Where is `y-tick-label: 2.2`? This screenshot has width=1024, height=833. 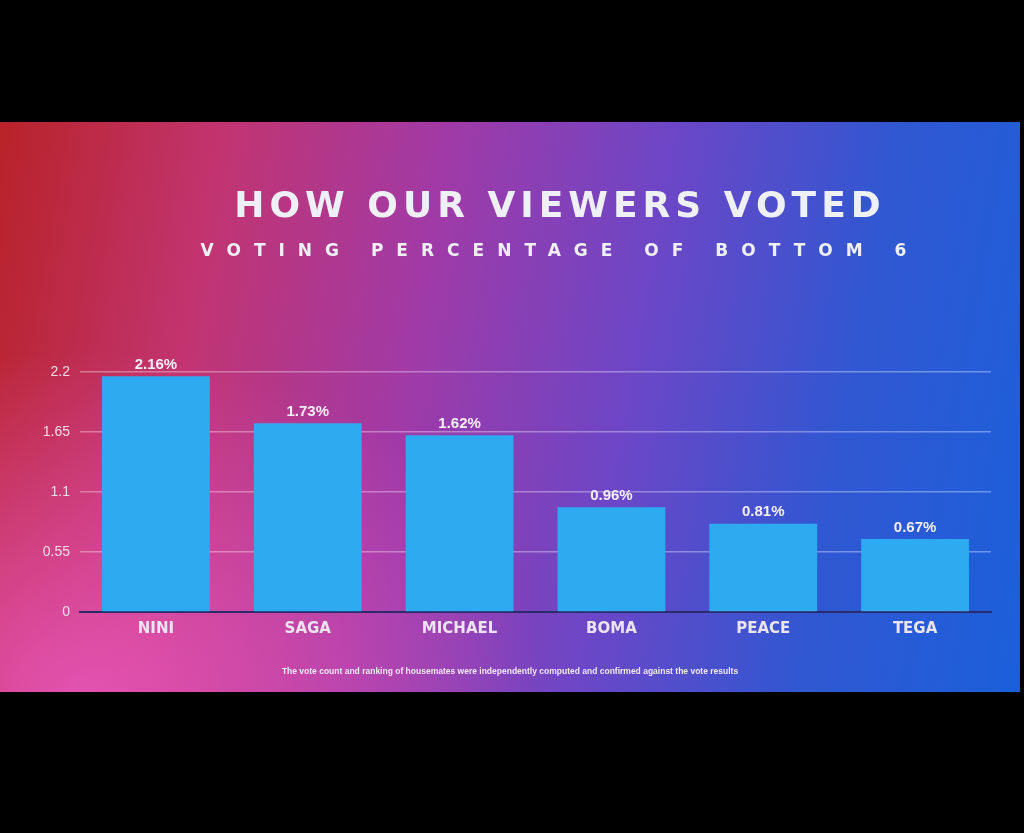 y-tick-label: 2.2 is located at coordinates (60, 370).